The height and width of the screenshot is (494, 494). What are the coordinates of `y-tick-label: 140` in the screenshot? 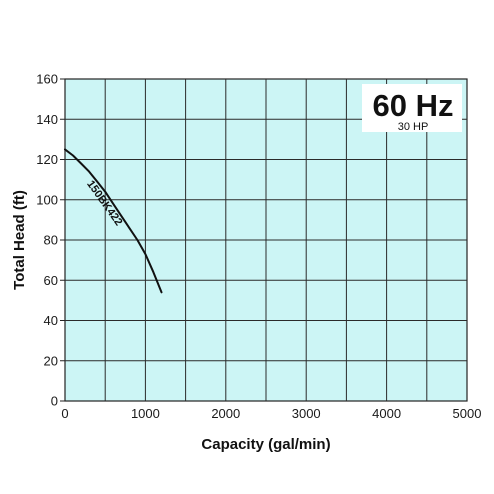 It's located at (47, 119).